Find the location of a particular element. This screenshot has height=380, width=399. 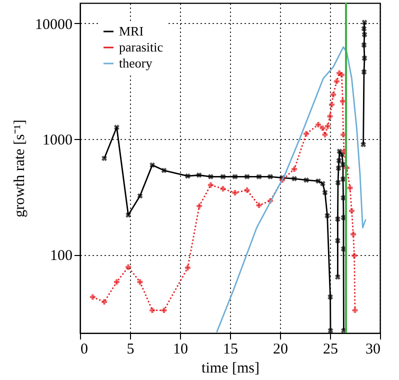

x-tick-label: 10 is located at coordinates (180, 350).